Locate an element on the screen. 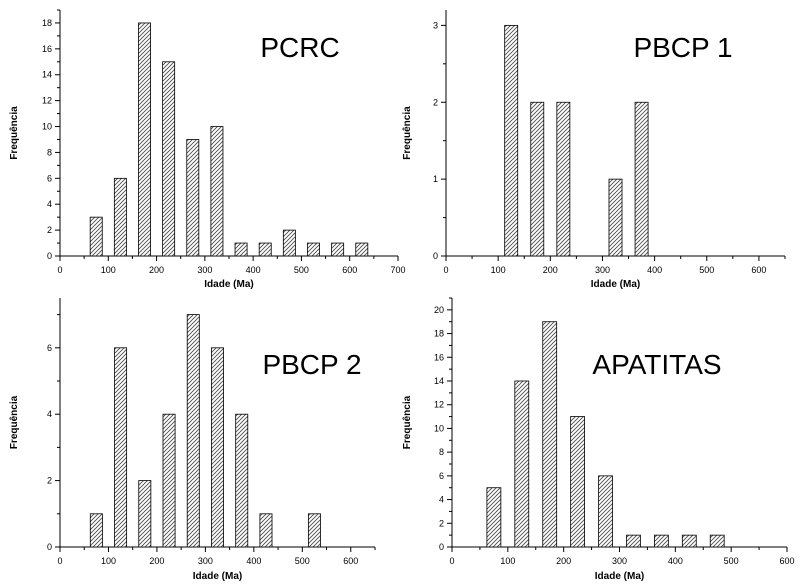 This screenshot has width=800, height=588. panel-title: APATITAS is located at coordinates (656, 364).